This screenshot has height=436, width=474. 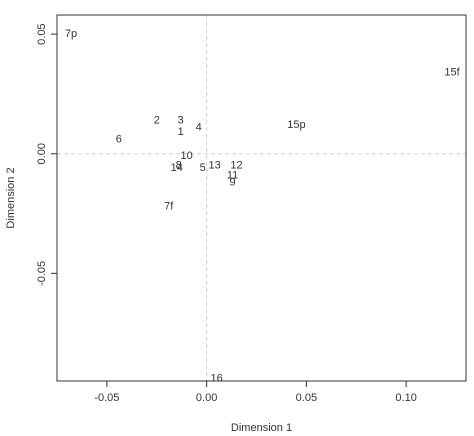 What do you see at coordinates (42, 153) in the screenshot?
I see `y-tick-label: 0.00` at bounding box center [42, 153].